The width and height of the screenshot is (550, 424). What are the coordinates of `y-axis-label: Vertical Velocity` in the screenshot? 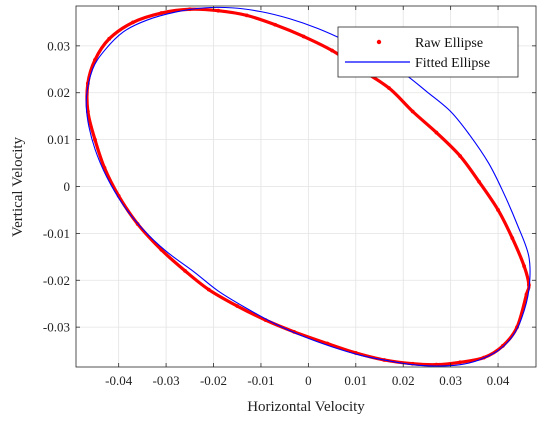 It's located at (18, 186).